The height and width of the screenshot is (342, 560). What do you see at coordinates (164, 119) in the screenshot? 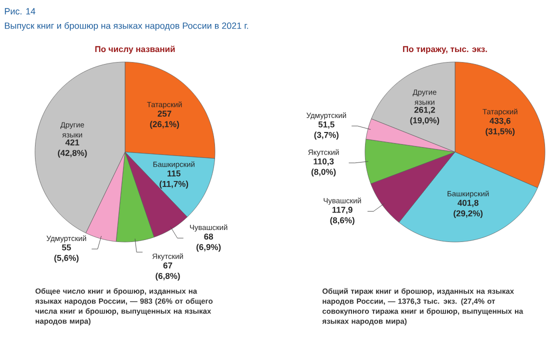
I see `data-label: 257 (26,1%)` at bounding box center [164, 119].